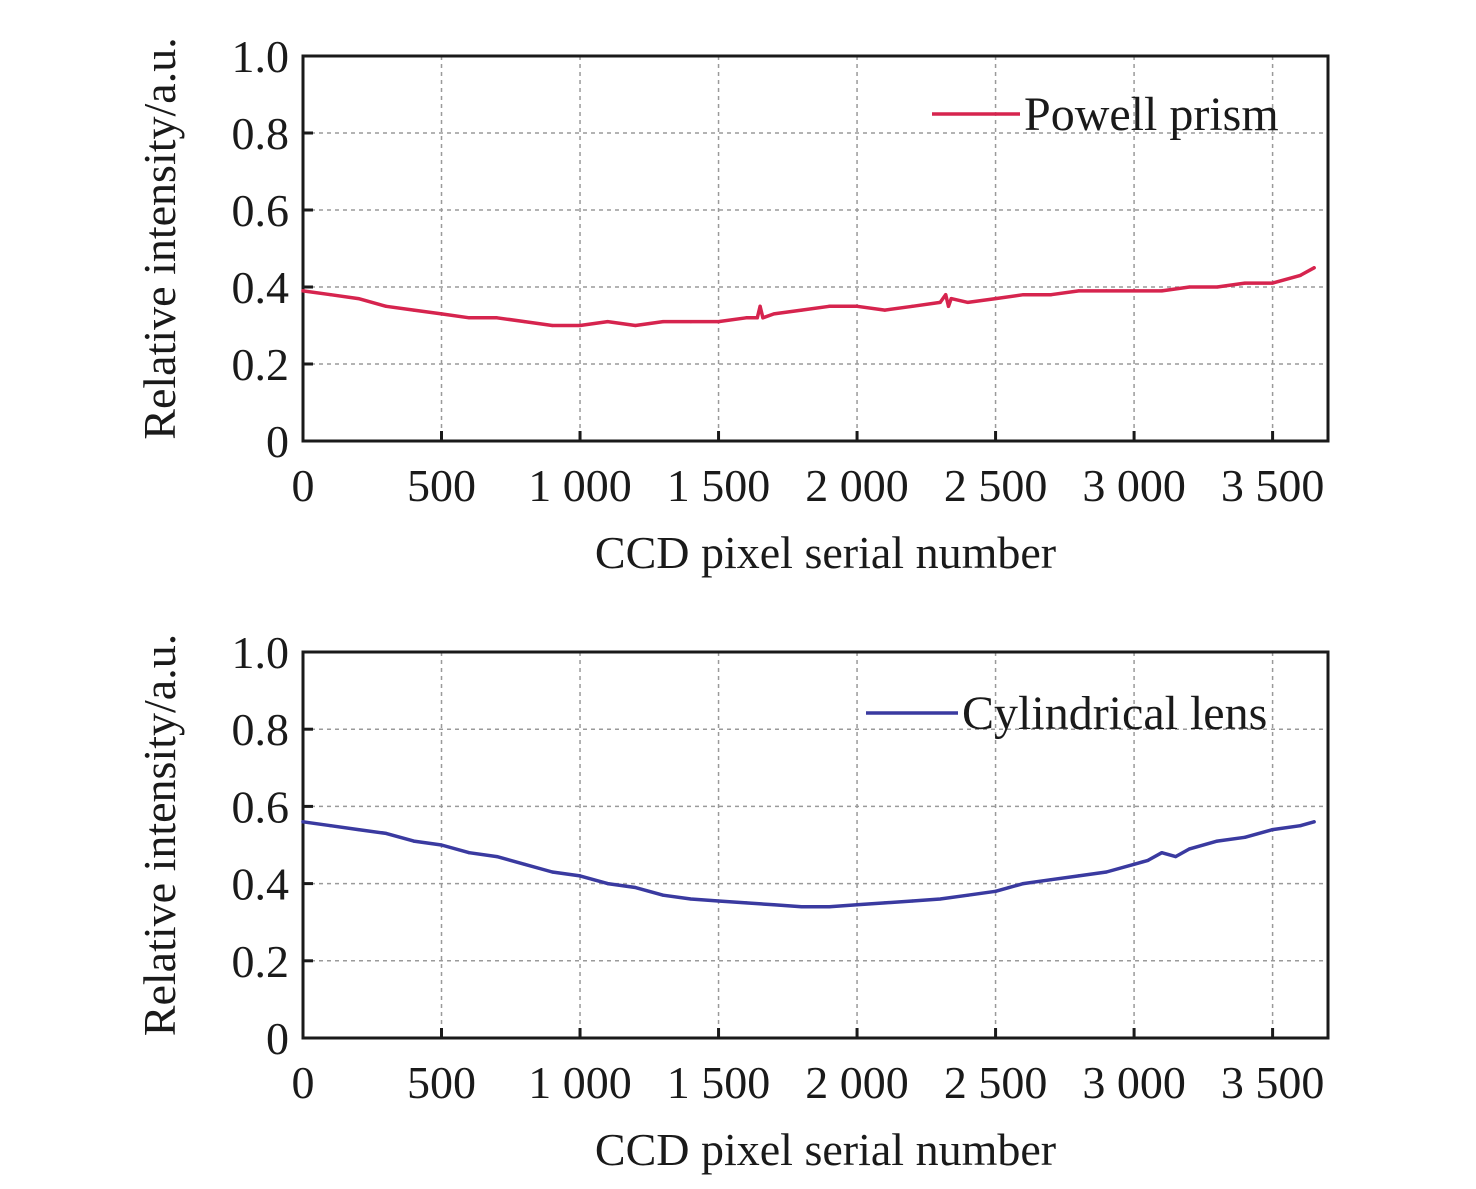 The image size is (1476, 1189). What do you see at coordinates (261, 133) in the screenshot?
I see `y-tick-label: 0.8` at bounding box center [261, 133].